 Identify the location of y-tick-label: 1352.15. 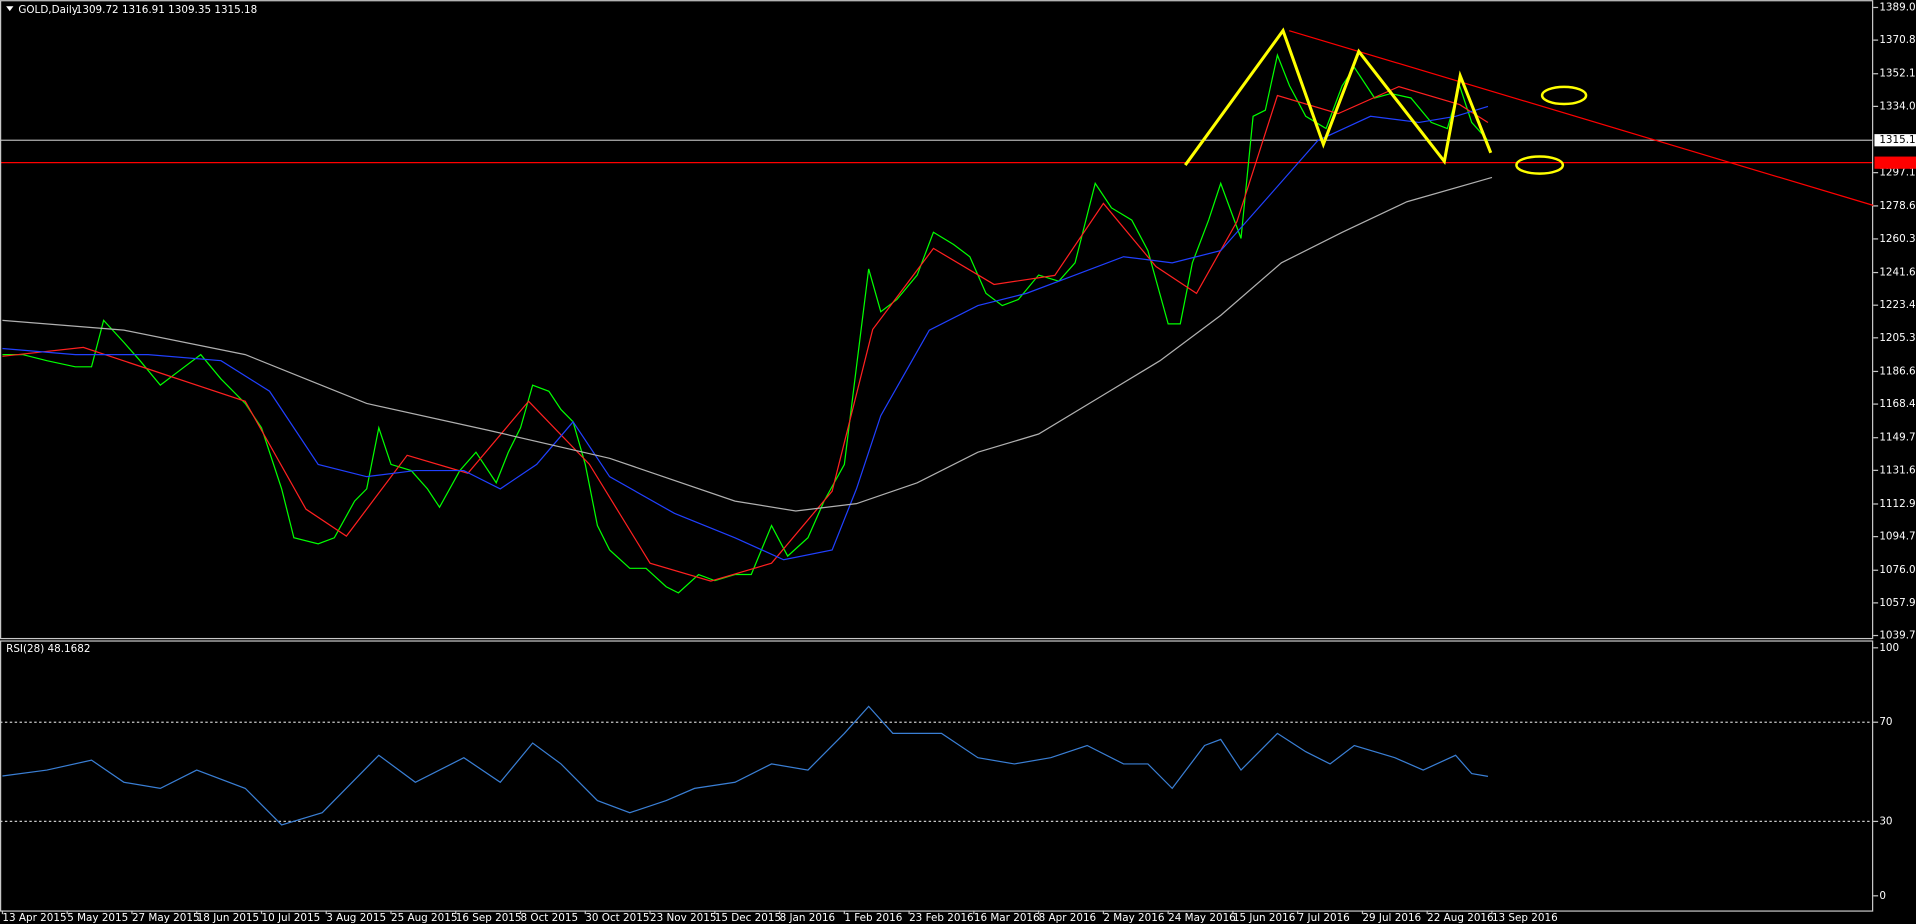
(1897, 74).